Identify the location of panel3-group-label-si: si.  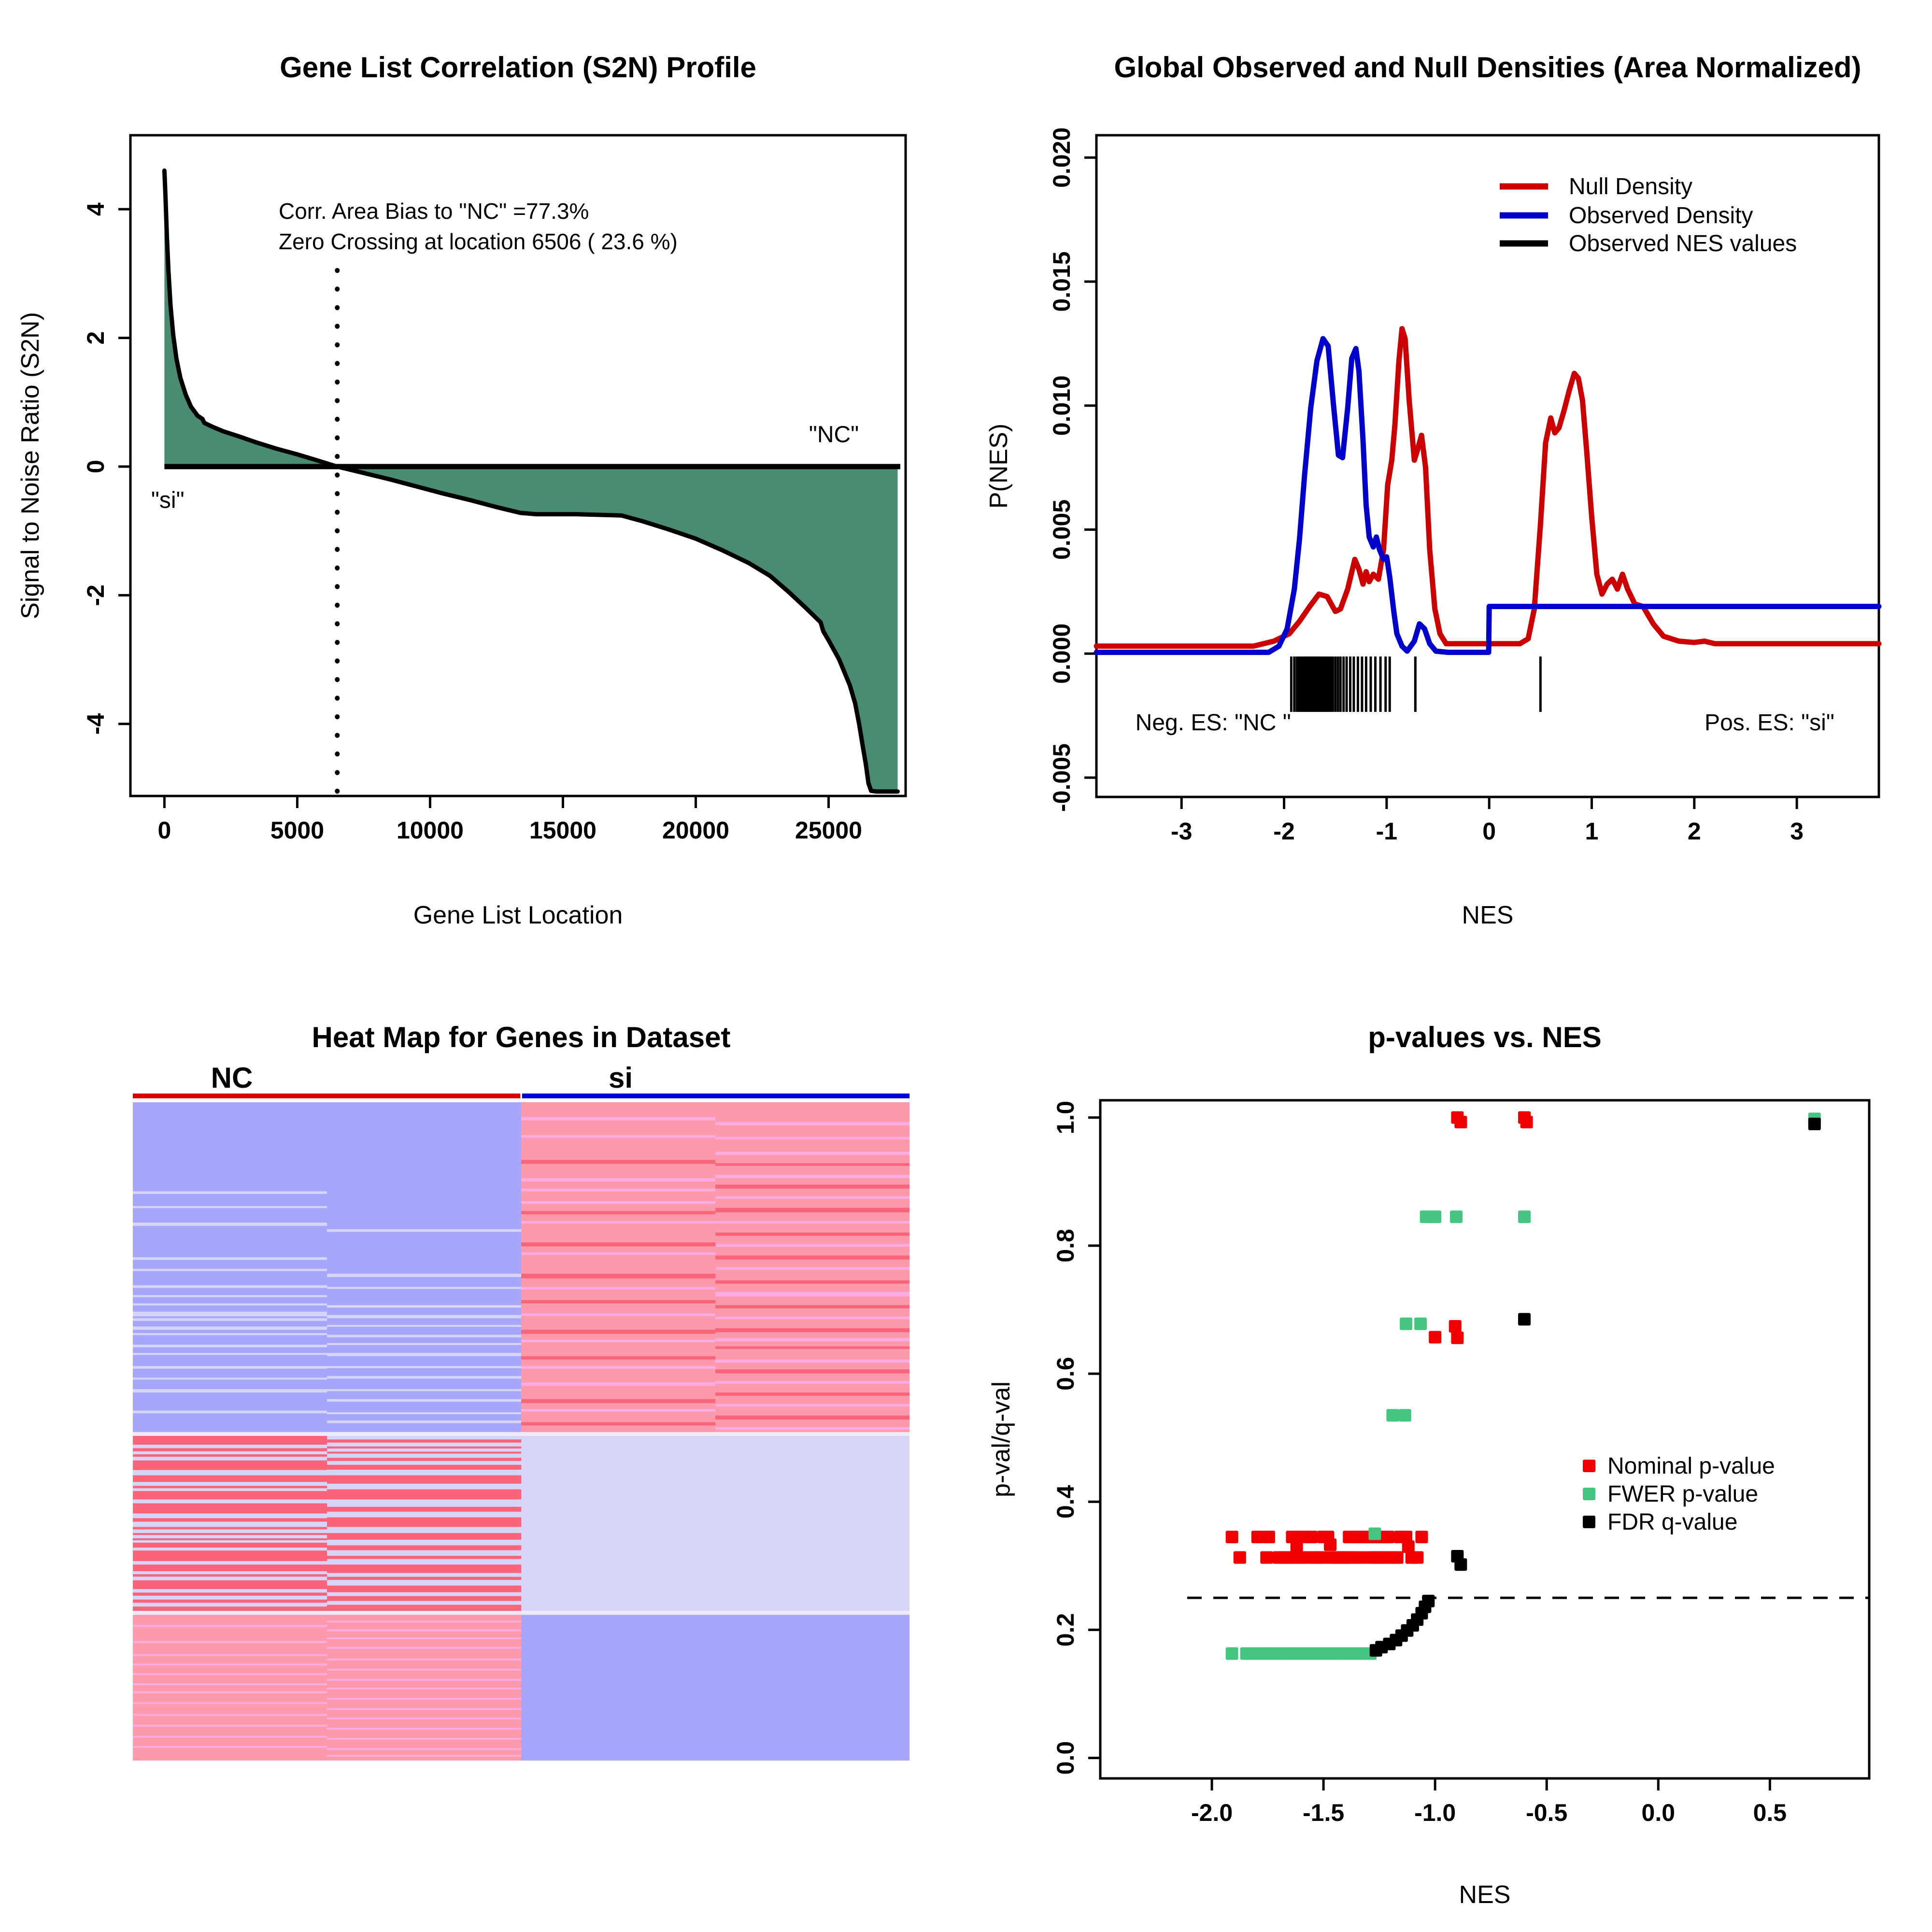
(621, 1078).